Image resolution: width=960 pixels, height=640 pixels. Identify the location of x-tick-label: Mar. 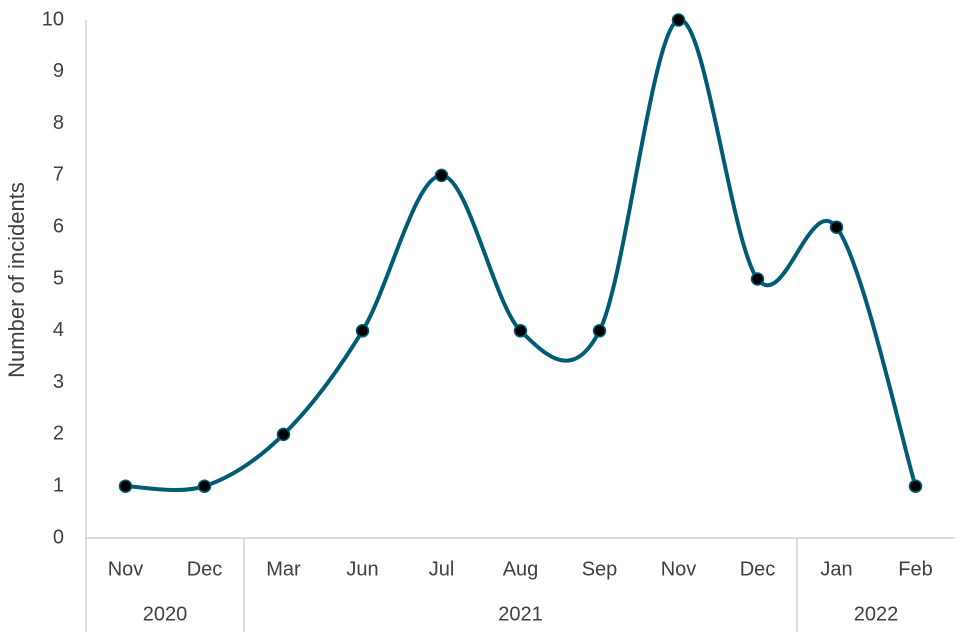
(283, 569).